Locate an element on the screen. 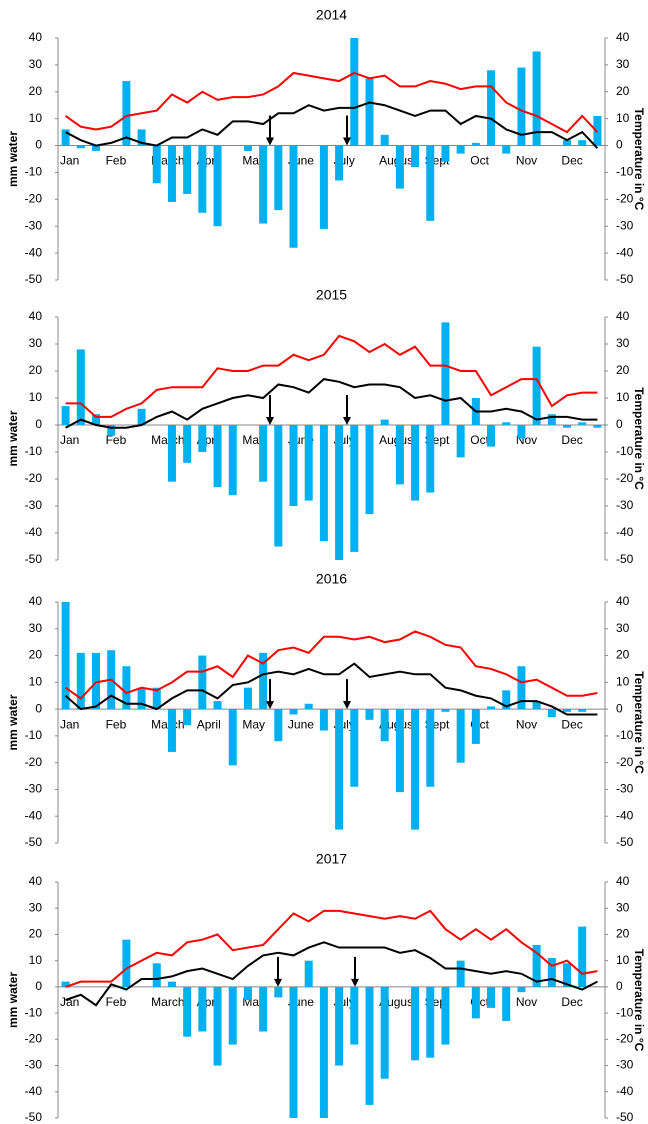 This screenshot has width=648, height=1124. y-tick-label: 40 is located at coordinates (36, 37).